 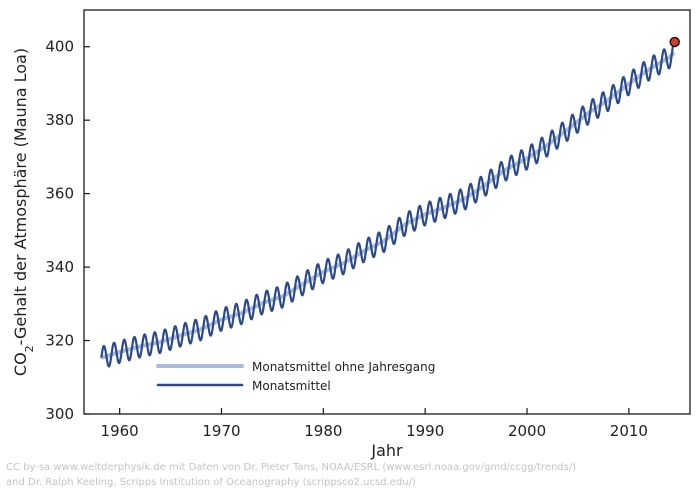 I want to click on y-tick-label: 300, so click(x=59, y=414).